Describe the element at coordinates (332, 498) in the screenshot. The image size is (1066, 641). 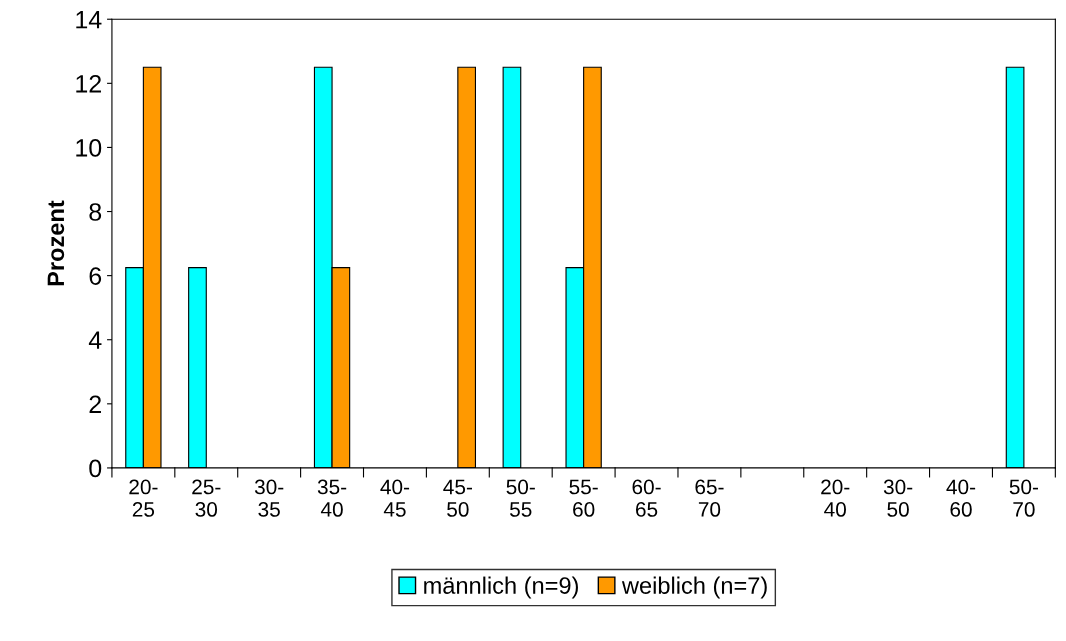
I see `x-tick-label: 35- 40` at that location.